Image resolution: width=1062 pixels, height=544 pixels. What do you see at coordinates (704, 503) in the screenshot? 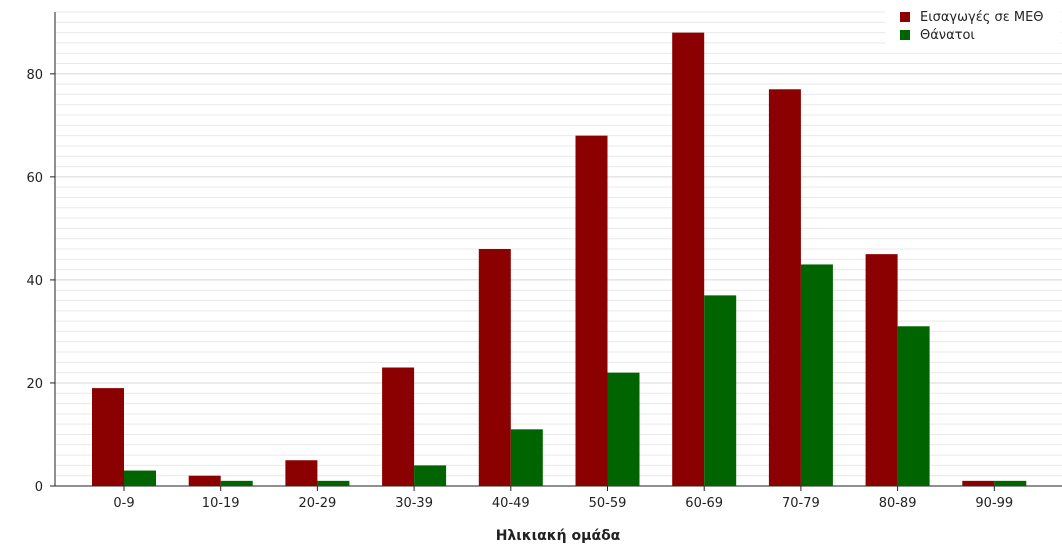
I see `x-tick-label: 60-69` at bounding box center [704, 503].